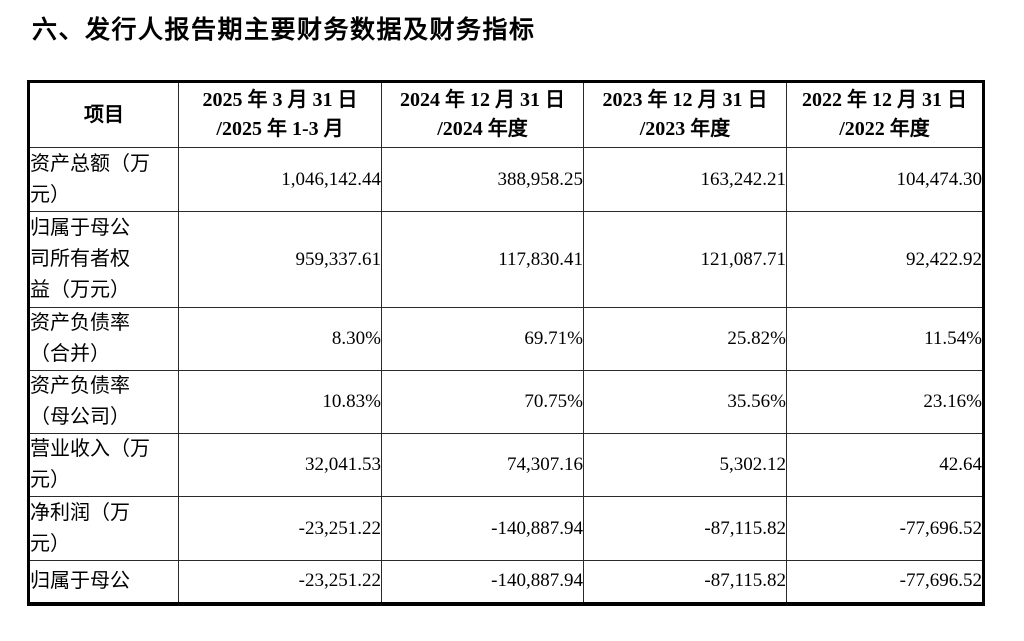  Describe the element at coordinates (280, 259) in the screenshot. I see `cell-value: 959,337.61` at that location.